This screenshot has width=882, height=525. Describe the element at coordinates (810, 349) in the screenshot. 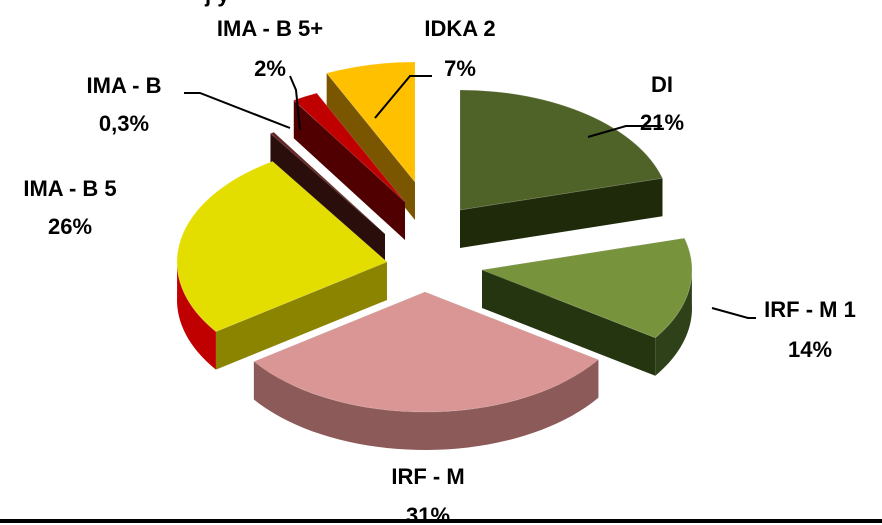

I see `slice-value-irf-m-1: 14%` at that location.